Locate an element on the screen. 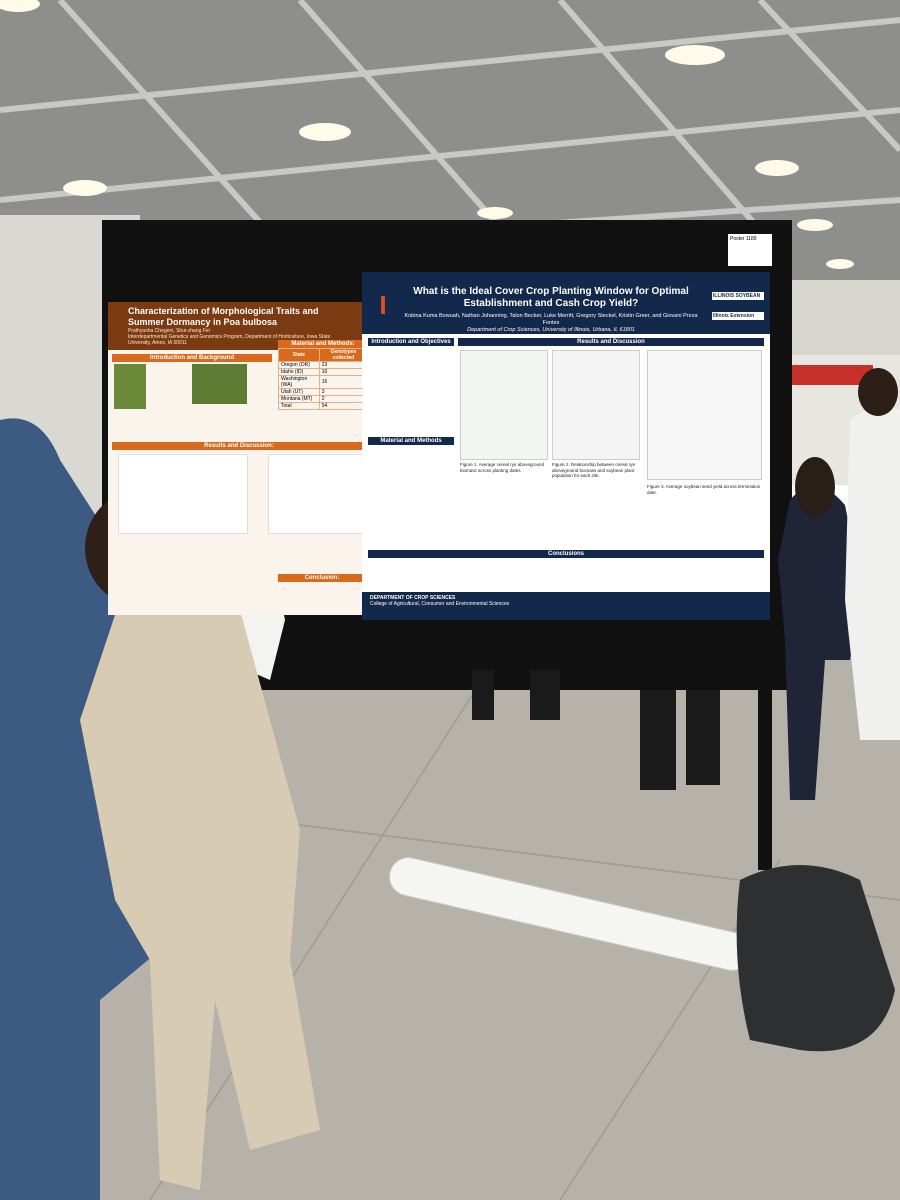 Image resolution: width=900 pixels, height=1200 pixels. table-cell: Idaho (ID) is located at coordinates (299, 372).